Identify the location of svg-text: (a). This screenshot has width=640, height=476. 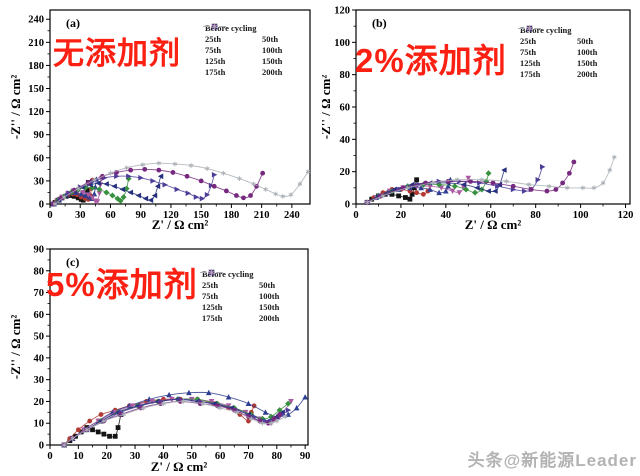
(73, 23).